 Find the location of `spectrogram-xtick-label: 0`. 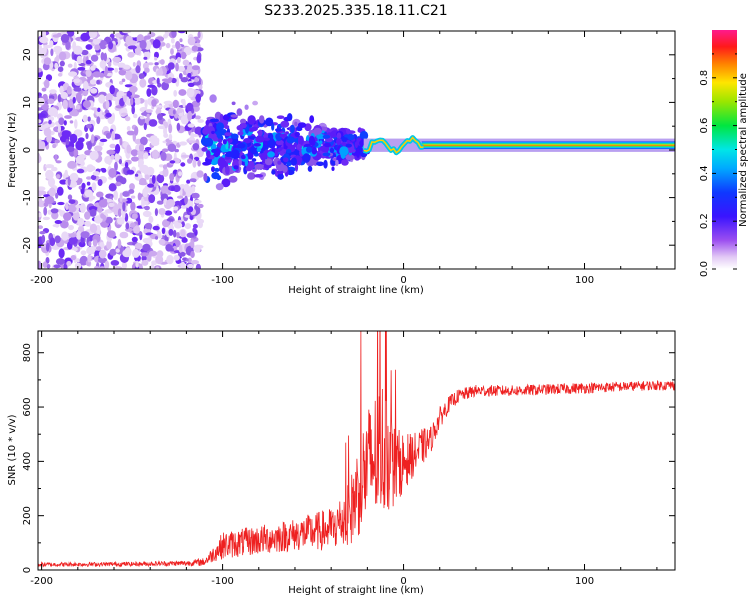

spectrogram-xtick-label: 0 is located at coordinates (403, 280).